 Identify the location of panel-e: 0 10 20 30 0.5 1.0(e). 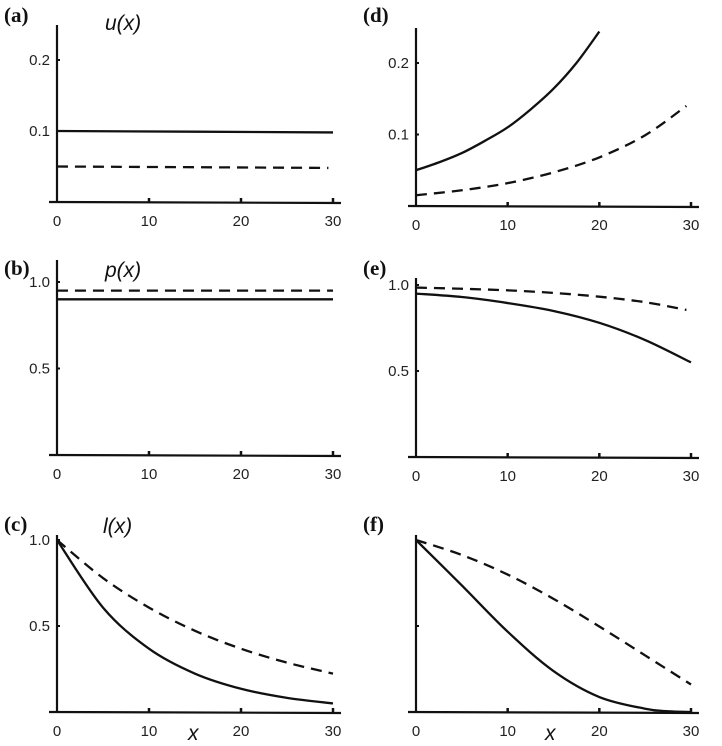
(531, 370).